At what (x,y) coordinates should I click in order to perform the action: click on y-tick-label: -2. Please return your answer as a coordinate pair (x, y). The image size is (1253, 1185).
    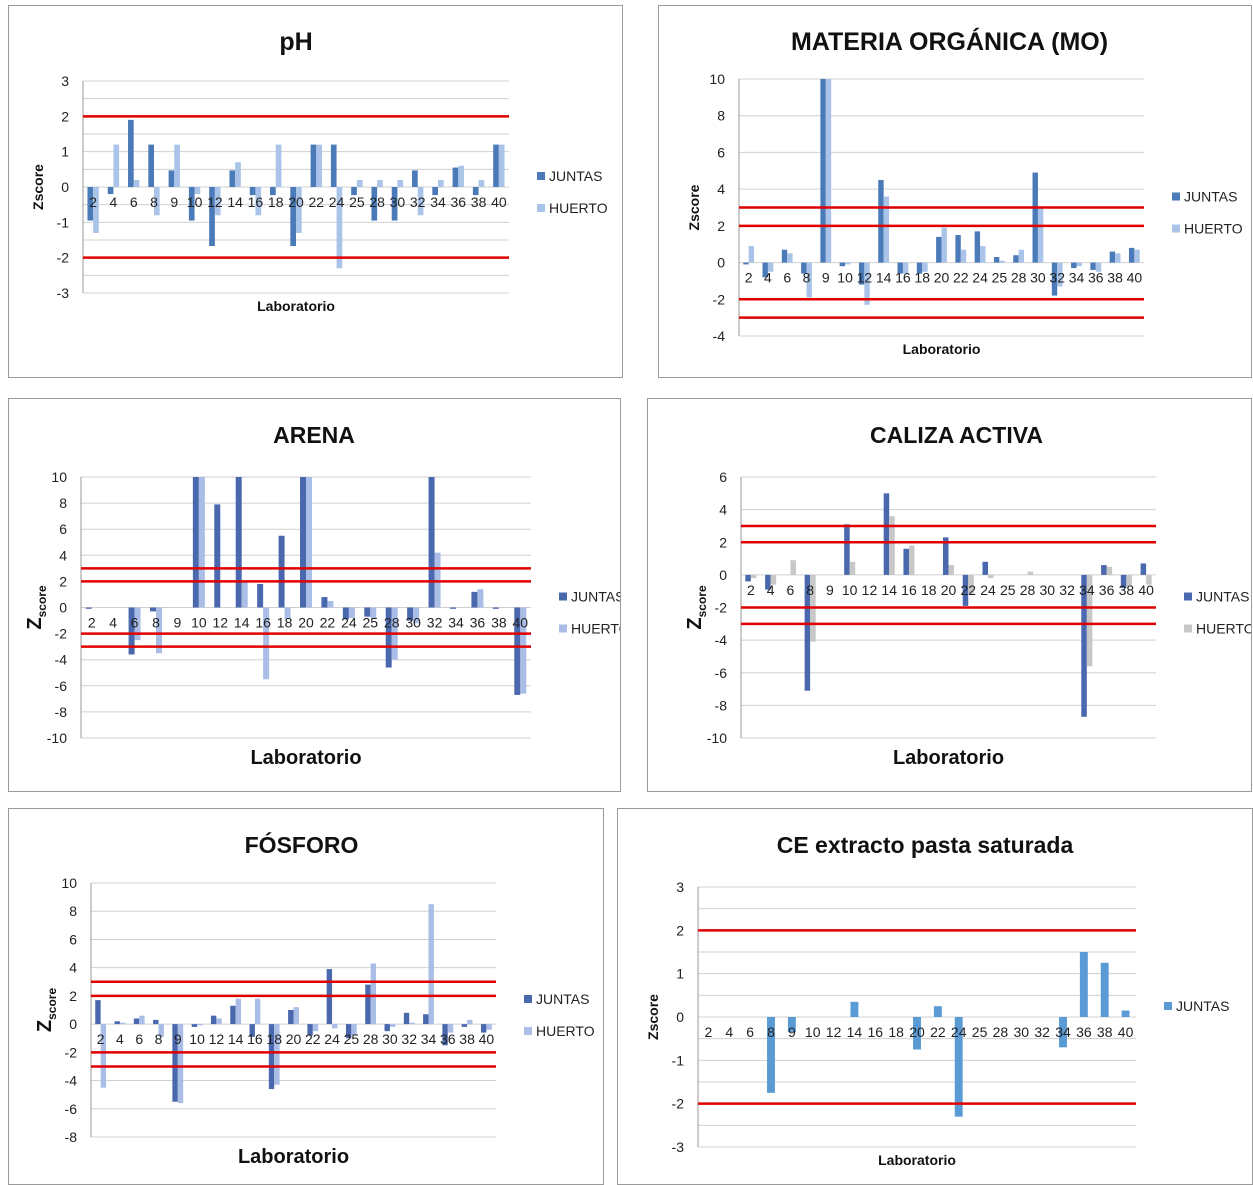
    Looking at the image, I should click on (721, 608).